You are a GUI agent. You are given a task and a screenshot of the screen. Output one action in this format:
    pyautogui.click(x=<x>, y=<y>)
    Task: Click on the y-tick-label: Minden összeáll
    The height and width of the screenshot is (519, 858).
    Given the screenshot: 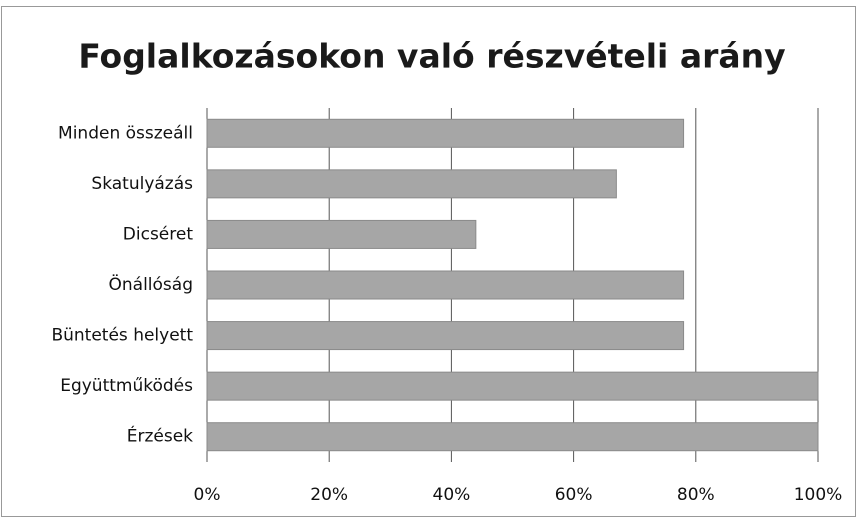 What is the action you would take?
    pyautogui.click(x=125, y=133)
    